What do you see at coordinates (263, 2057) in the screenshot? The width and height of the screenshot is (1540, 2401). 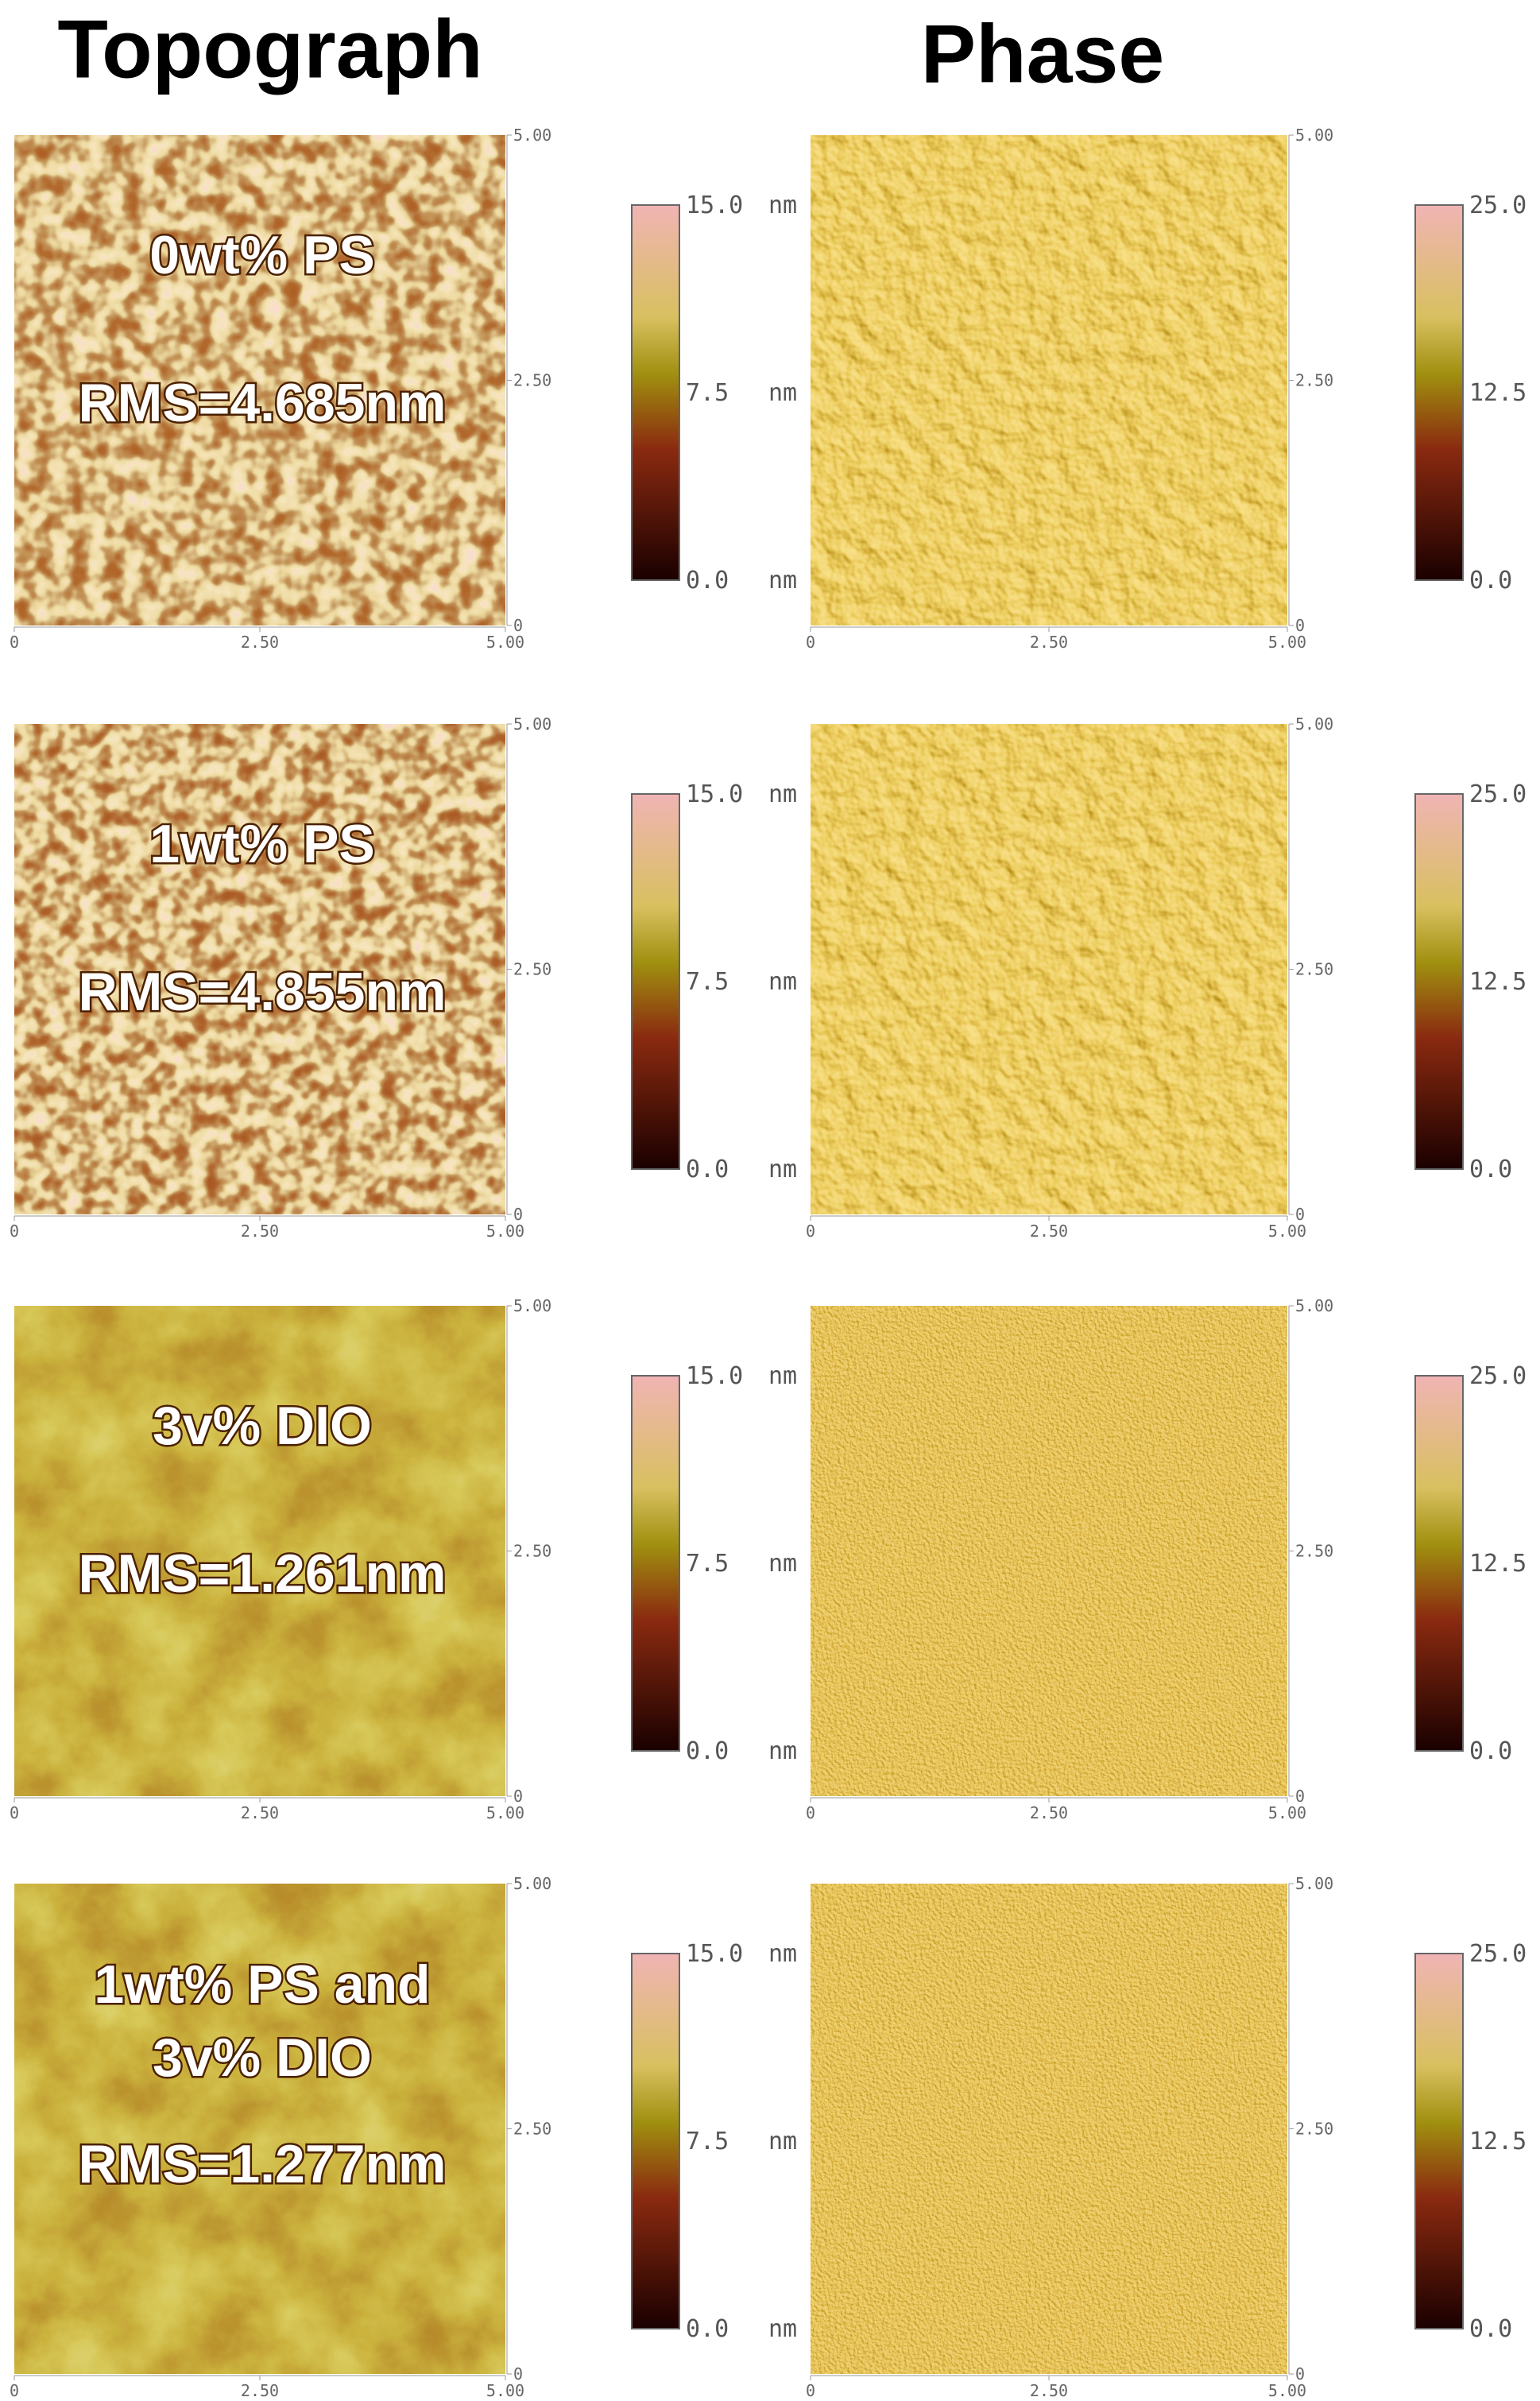 I see `sample-label: 3v% DIO` at bounding box center [263, 2057].